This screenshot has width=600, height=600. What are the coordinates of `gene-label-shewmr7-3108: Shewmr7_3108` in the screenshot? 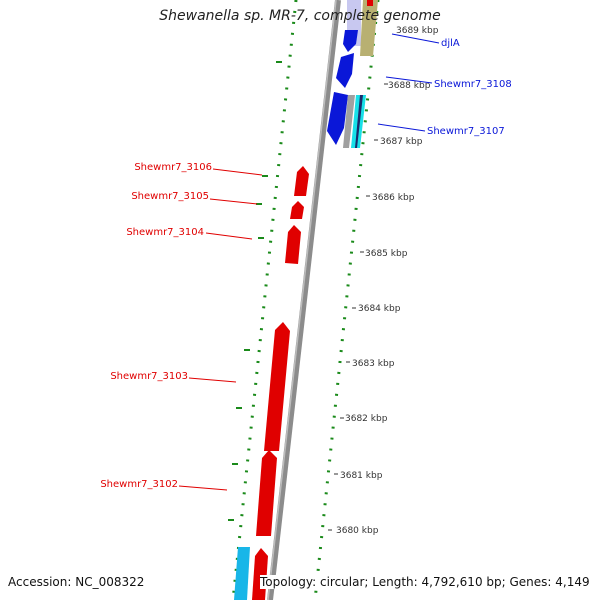 It's located at (473, 84).